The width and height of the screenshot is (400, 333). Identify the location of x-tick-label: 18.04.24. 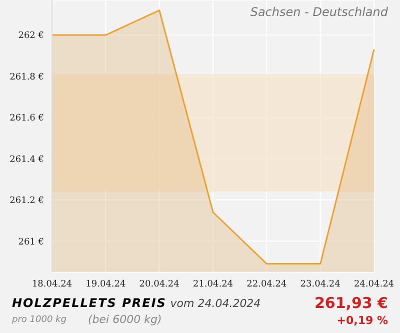
(52, 284).